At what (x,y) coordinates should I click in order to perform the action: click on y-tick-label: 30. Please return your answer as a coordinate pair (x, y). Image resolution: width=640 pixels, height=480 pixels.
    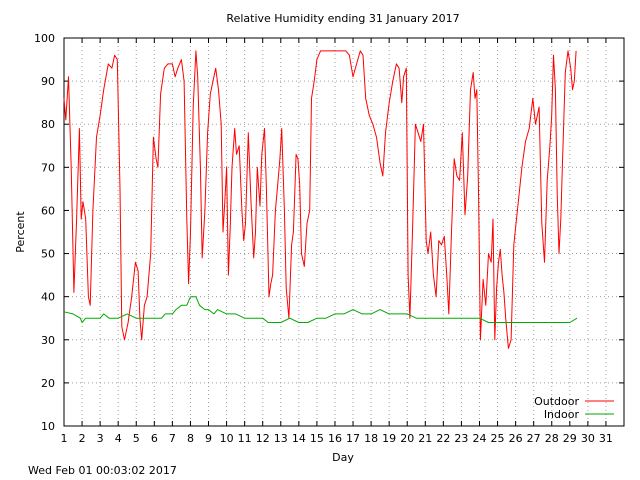
    Looking at the image, I should click on (48, 340).